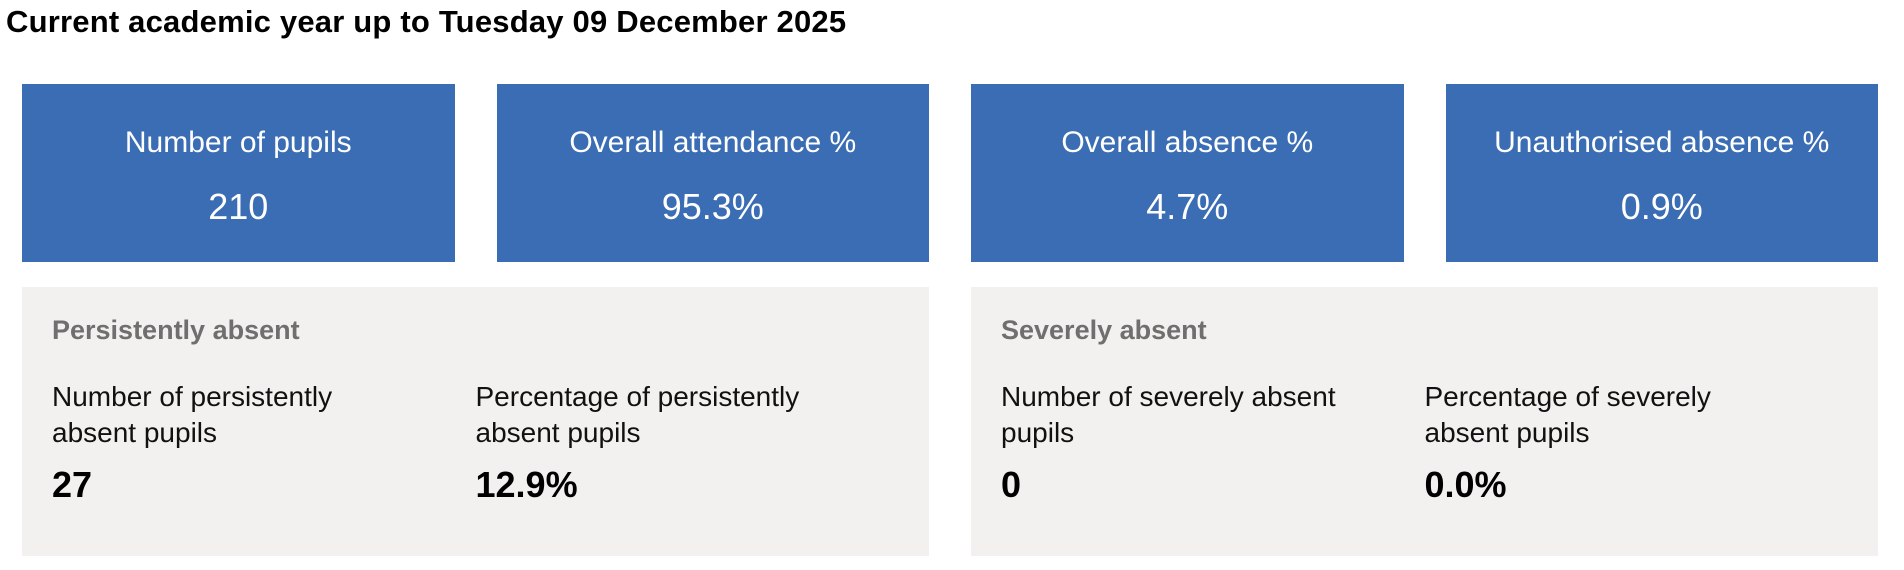 Image resolution: width=1904 pixels, height=570 pixels. What do you see at coordinates (713, 142) in the screenshot?
I see `stat-card-label: Overall attendance %` at bounding box center [713, 142].